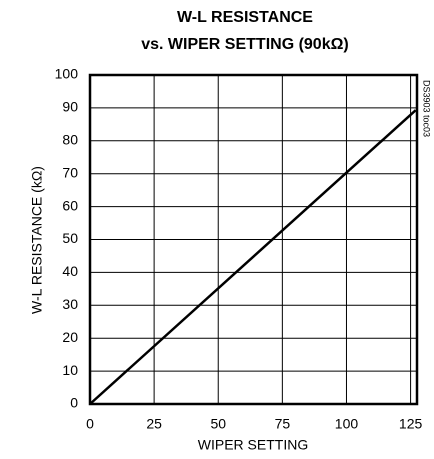 This screenshot has height=459, width=434. I want to click on x-tick-label: 0, so click(90, 424).